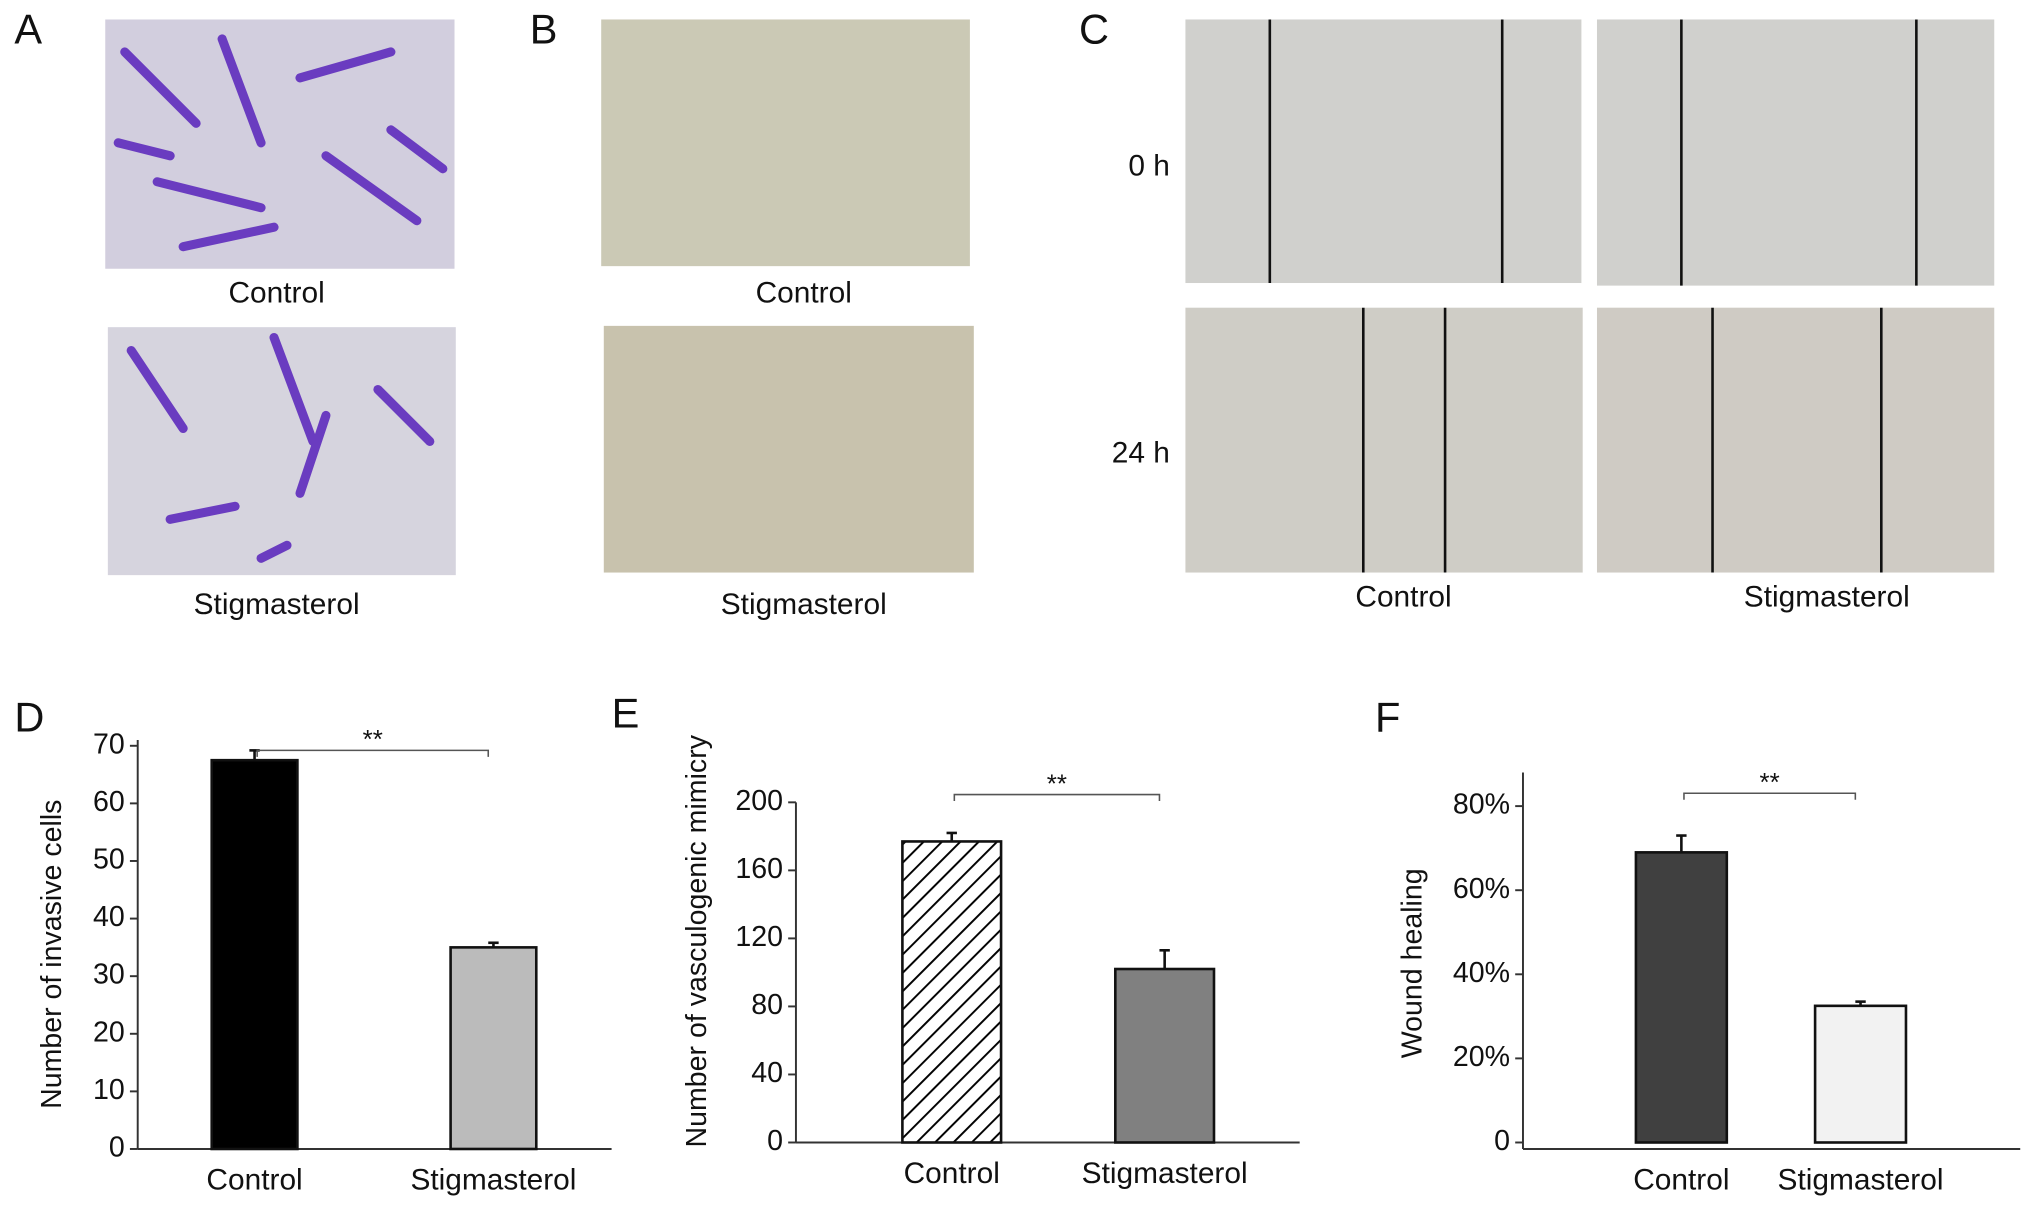  I want to click on y-tick-label: 80, so click(767, 1005).